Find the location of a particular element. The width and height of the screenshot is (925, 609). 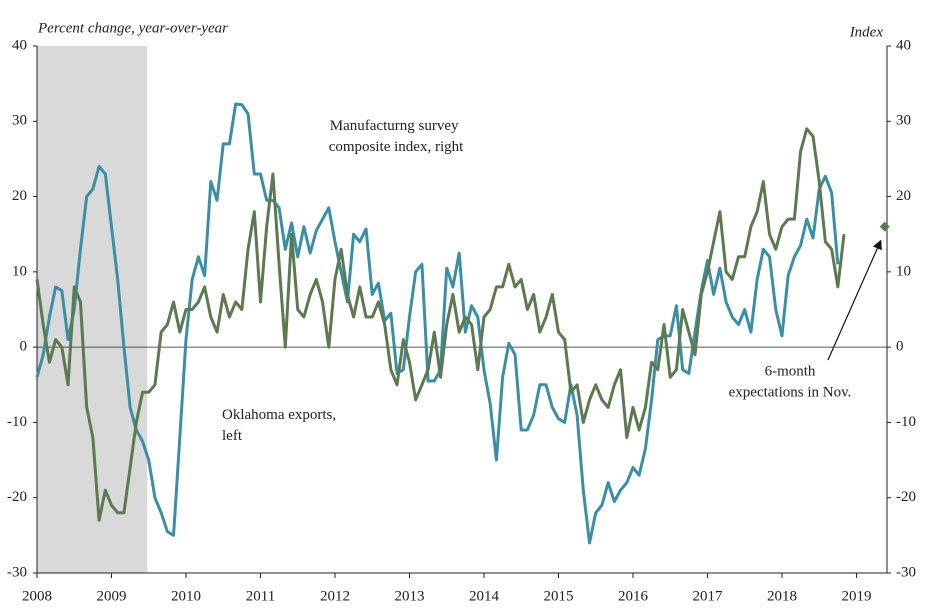

x-tick-label: 2014 is located at coordinates (484, 596).